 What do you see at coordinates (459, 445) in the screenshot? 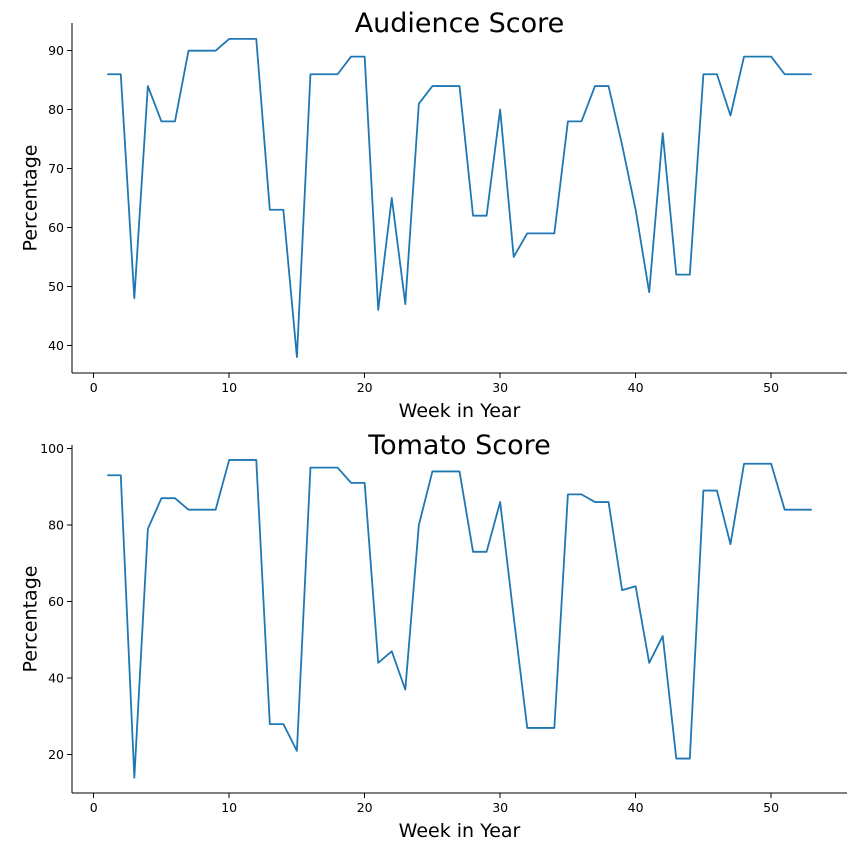
I see `chart-title: Tomato Score` at bounding box center [459, 445].